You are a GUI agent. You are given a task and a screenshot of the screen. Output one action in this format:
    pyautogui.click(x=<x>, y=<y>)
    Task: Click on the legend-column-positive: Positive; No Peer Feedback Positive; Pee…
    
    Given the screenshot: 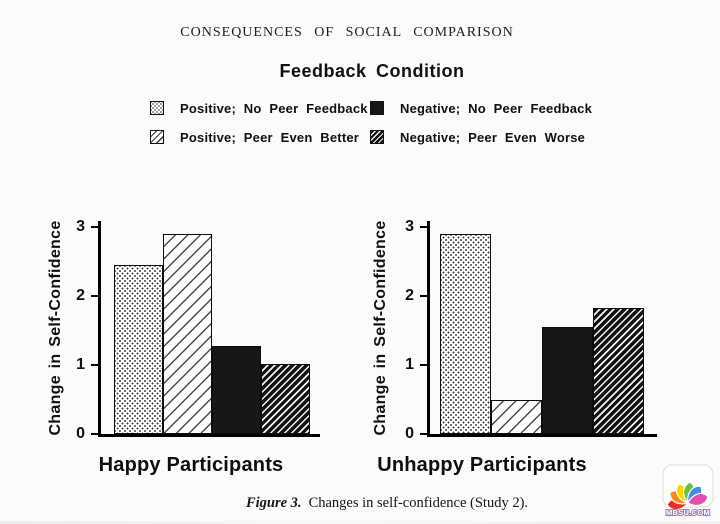 What is the action you would take?
    pyautogui.click(x=259, y=122)
    